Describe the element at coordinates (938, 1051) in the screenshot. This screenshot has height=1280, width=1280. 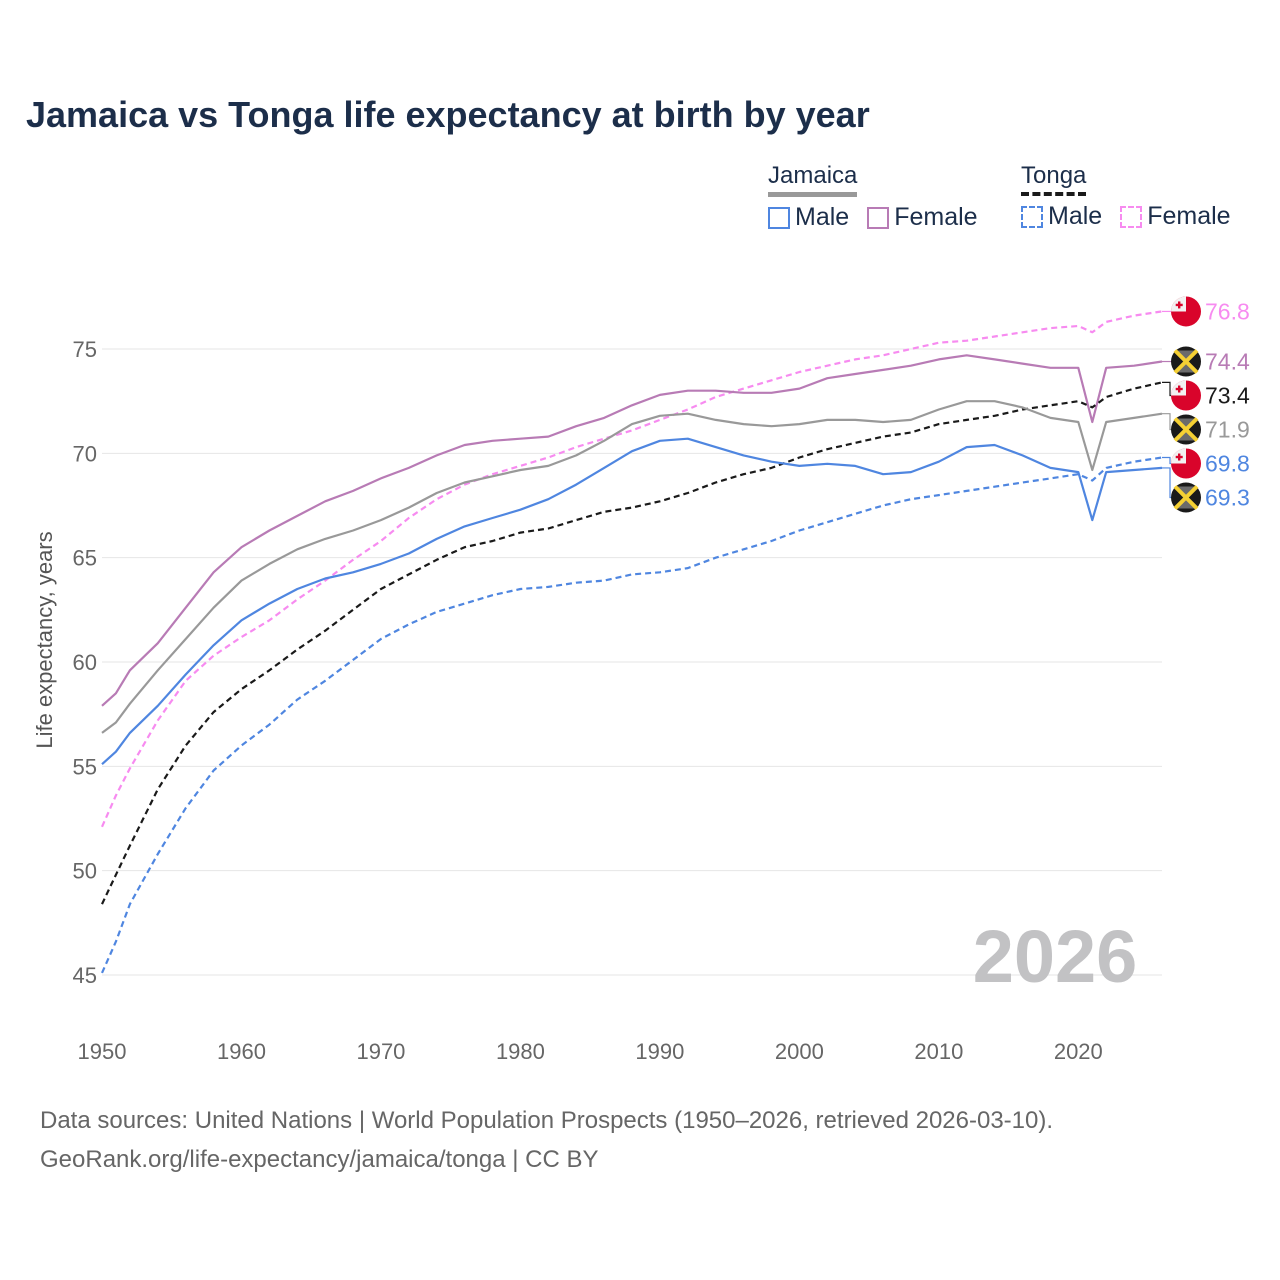
I see `x-tick-label: 2010` at that location.